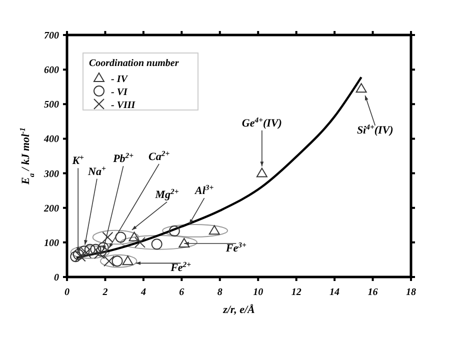  What do you see at coordinates (181, 267) in the screenshot?
I see `annotation: Fe$^{2+}$` at bounding box center [181, 267].